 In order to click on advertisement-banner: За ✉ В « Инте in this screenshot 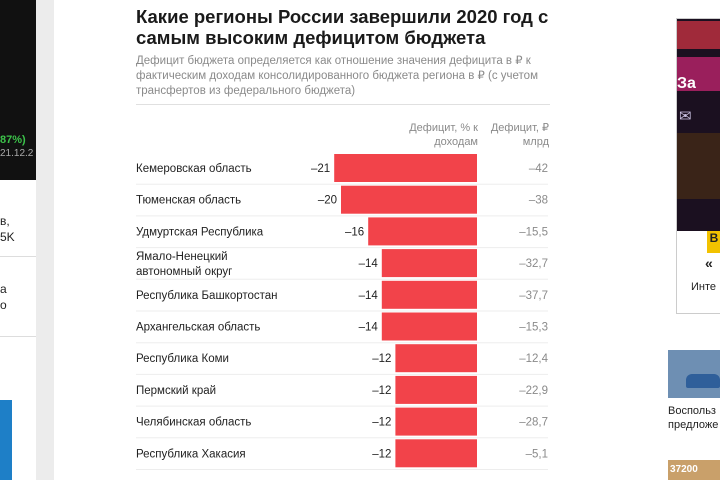, I will do `click(698, 166)`.